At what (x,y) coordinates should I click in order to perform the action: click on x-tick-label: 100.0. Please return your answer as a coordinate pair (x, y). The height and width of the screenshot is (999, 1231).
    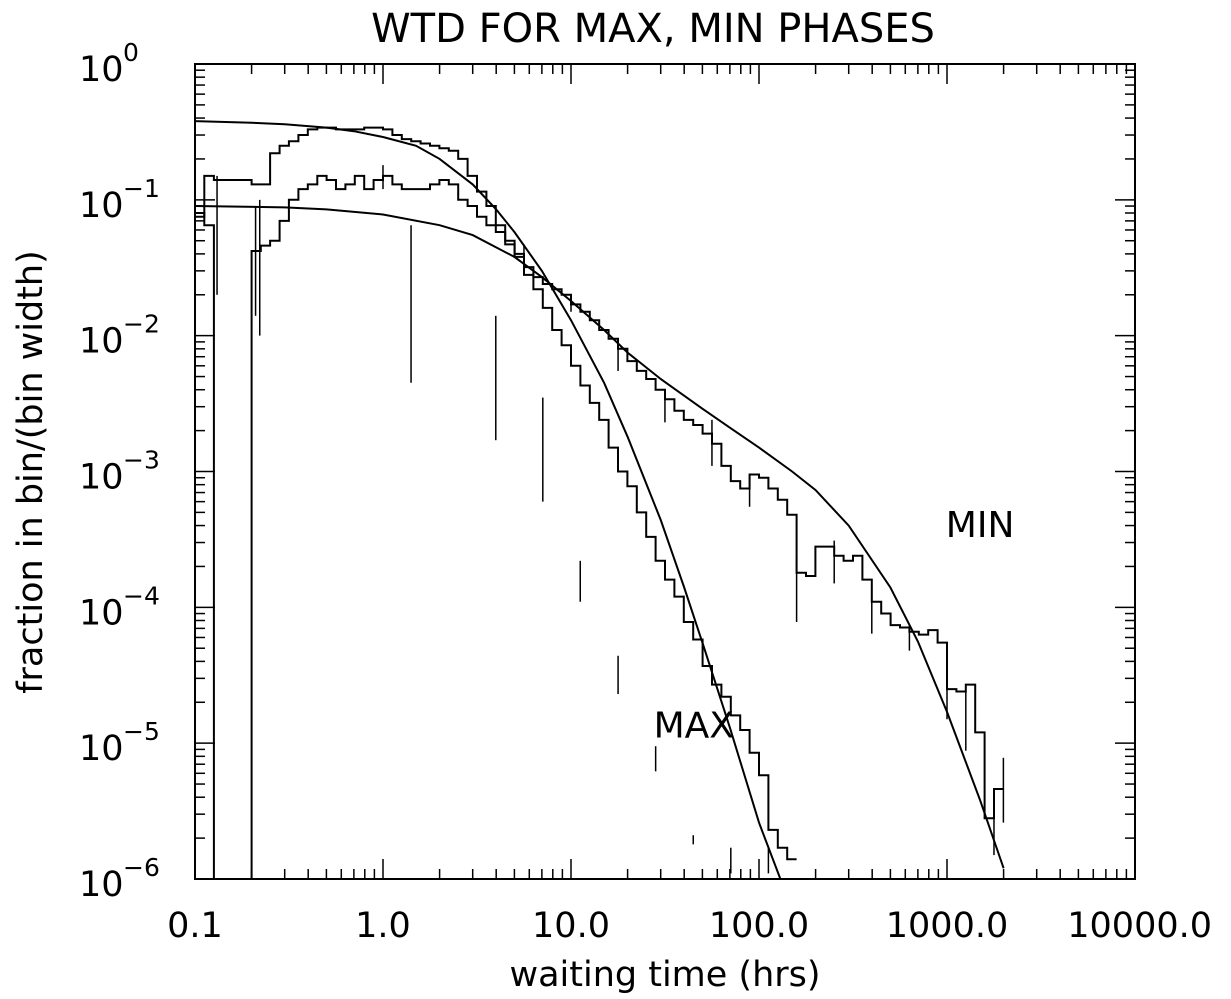
    Looking at the image, I should click on (759, 926).